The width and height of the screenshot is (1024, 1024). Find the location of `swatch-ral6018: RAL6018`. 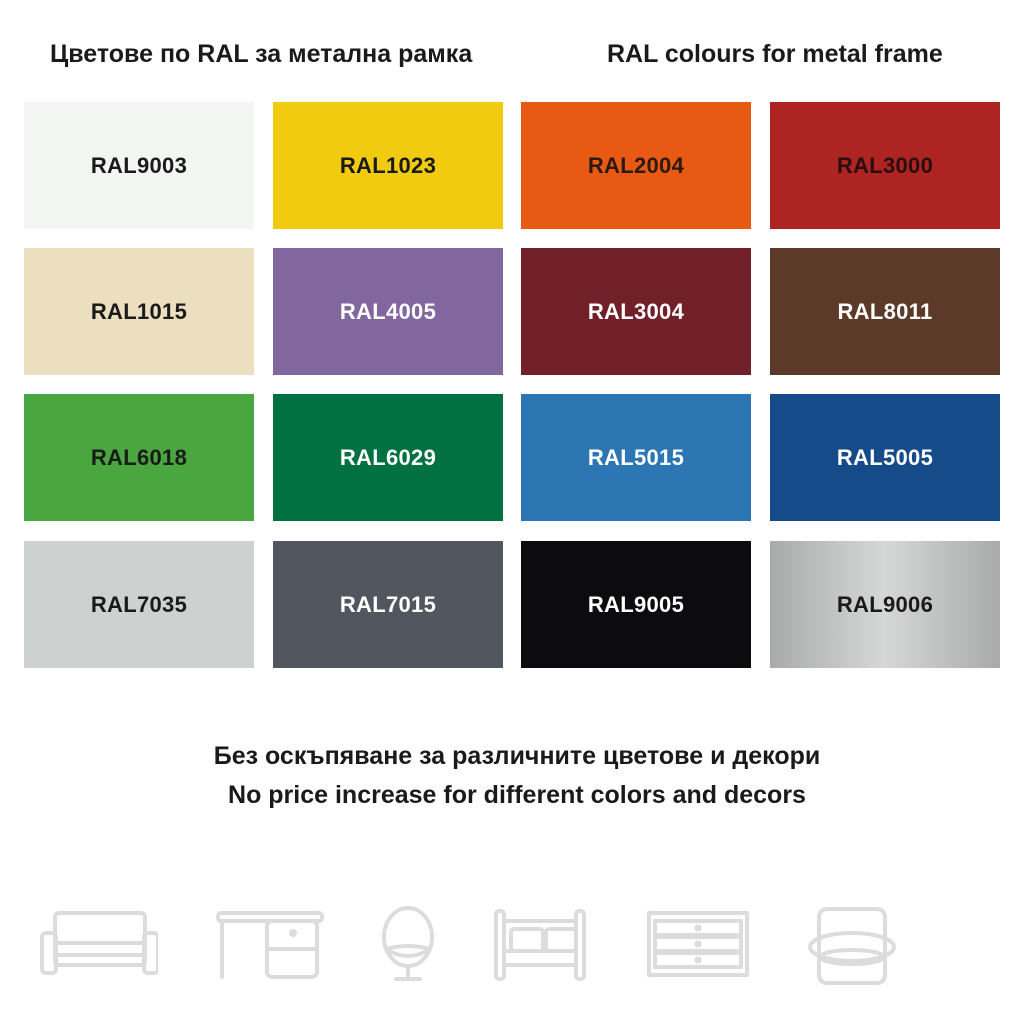

swatch-ral6018: RAL6018 is located at coordinates (139, 457).